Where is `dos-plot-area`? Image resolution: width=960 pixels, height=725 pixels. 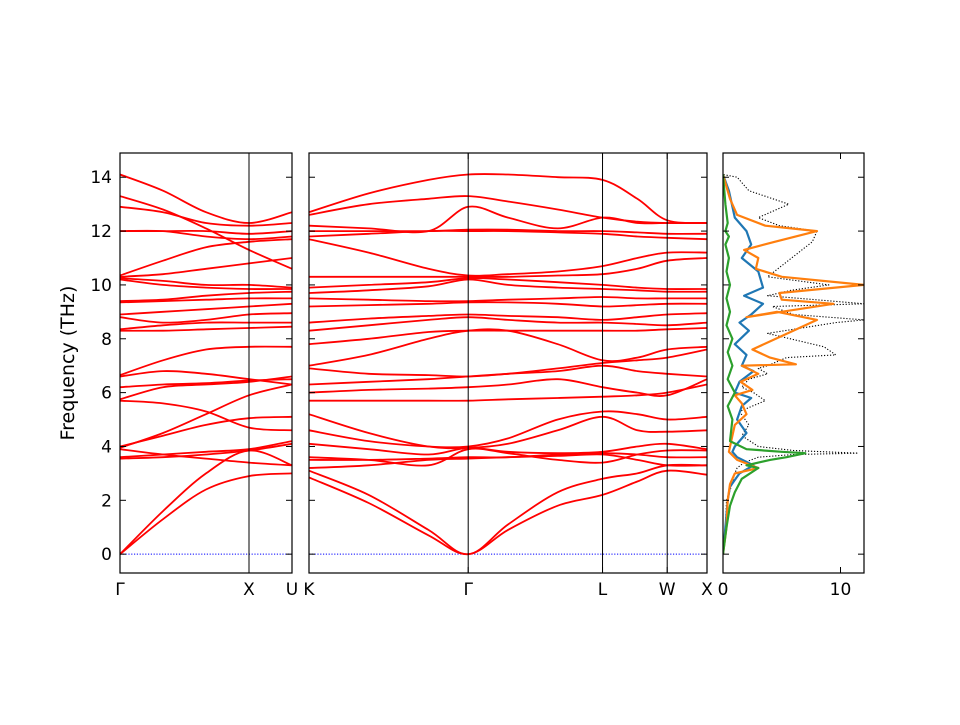 dos-plot-area is located at coordinates (793, 364).